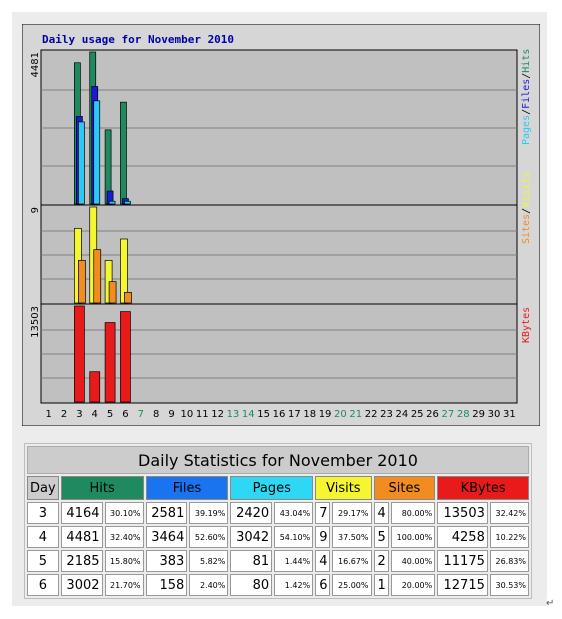 This screenshot has height=619, width=562. Describe the element at coordinates (550, 603) in the screenshot. I see `end-of-page-mark: ↵` at that location.